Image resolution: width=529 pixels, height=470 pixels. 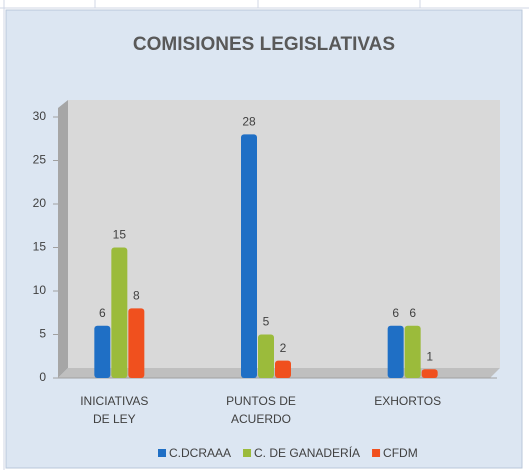 What do you see at coordinates (114, 410) in the screenshot?
I see `x-tick-label: INICIATIVAS DE LEY` at bounding box center [114, 410].